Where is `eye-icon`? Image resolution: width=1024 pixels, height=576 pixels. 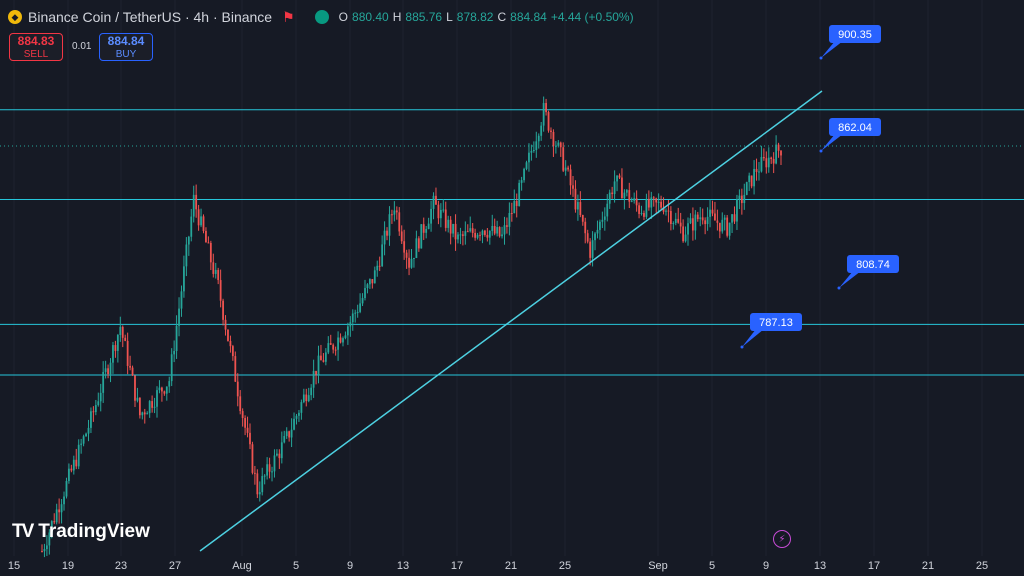
eye-icon is located at coordinates (321, 17).